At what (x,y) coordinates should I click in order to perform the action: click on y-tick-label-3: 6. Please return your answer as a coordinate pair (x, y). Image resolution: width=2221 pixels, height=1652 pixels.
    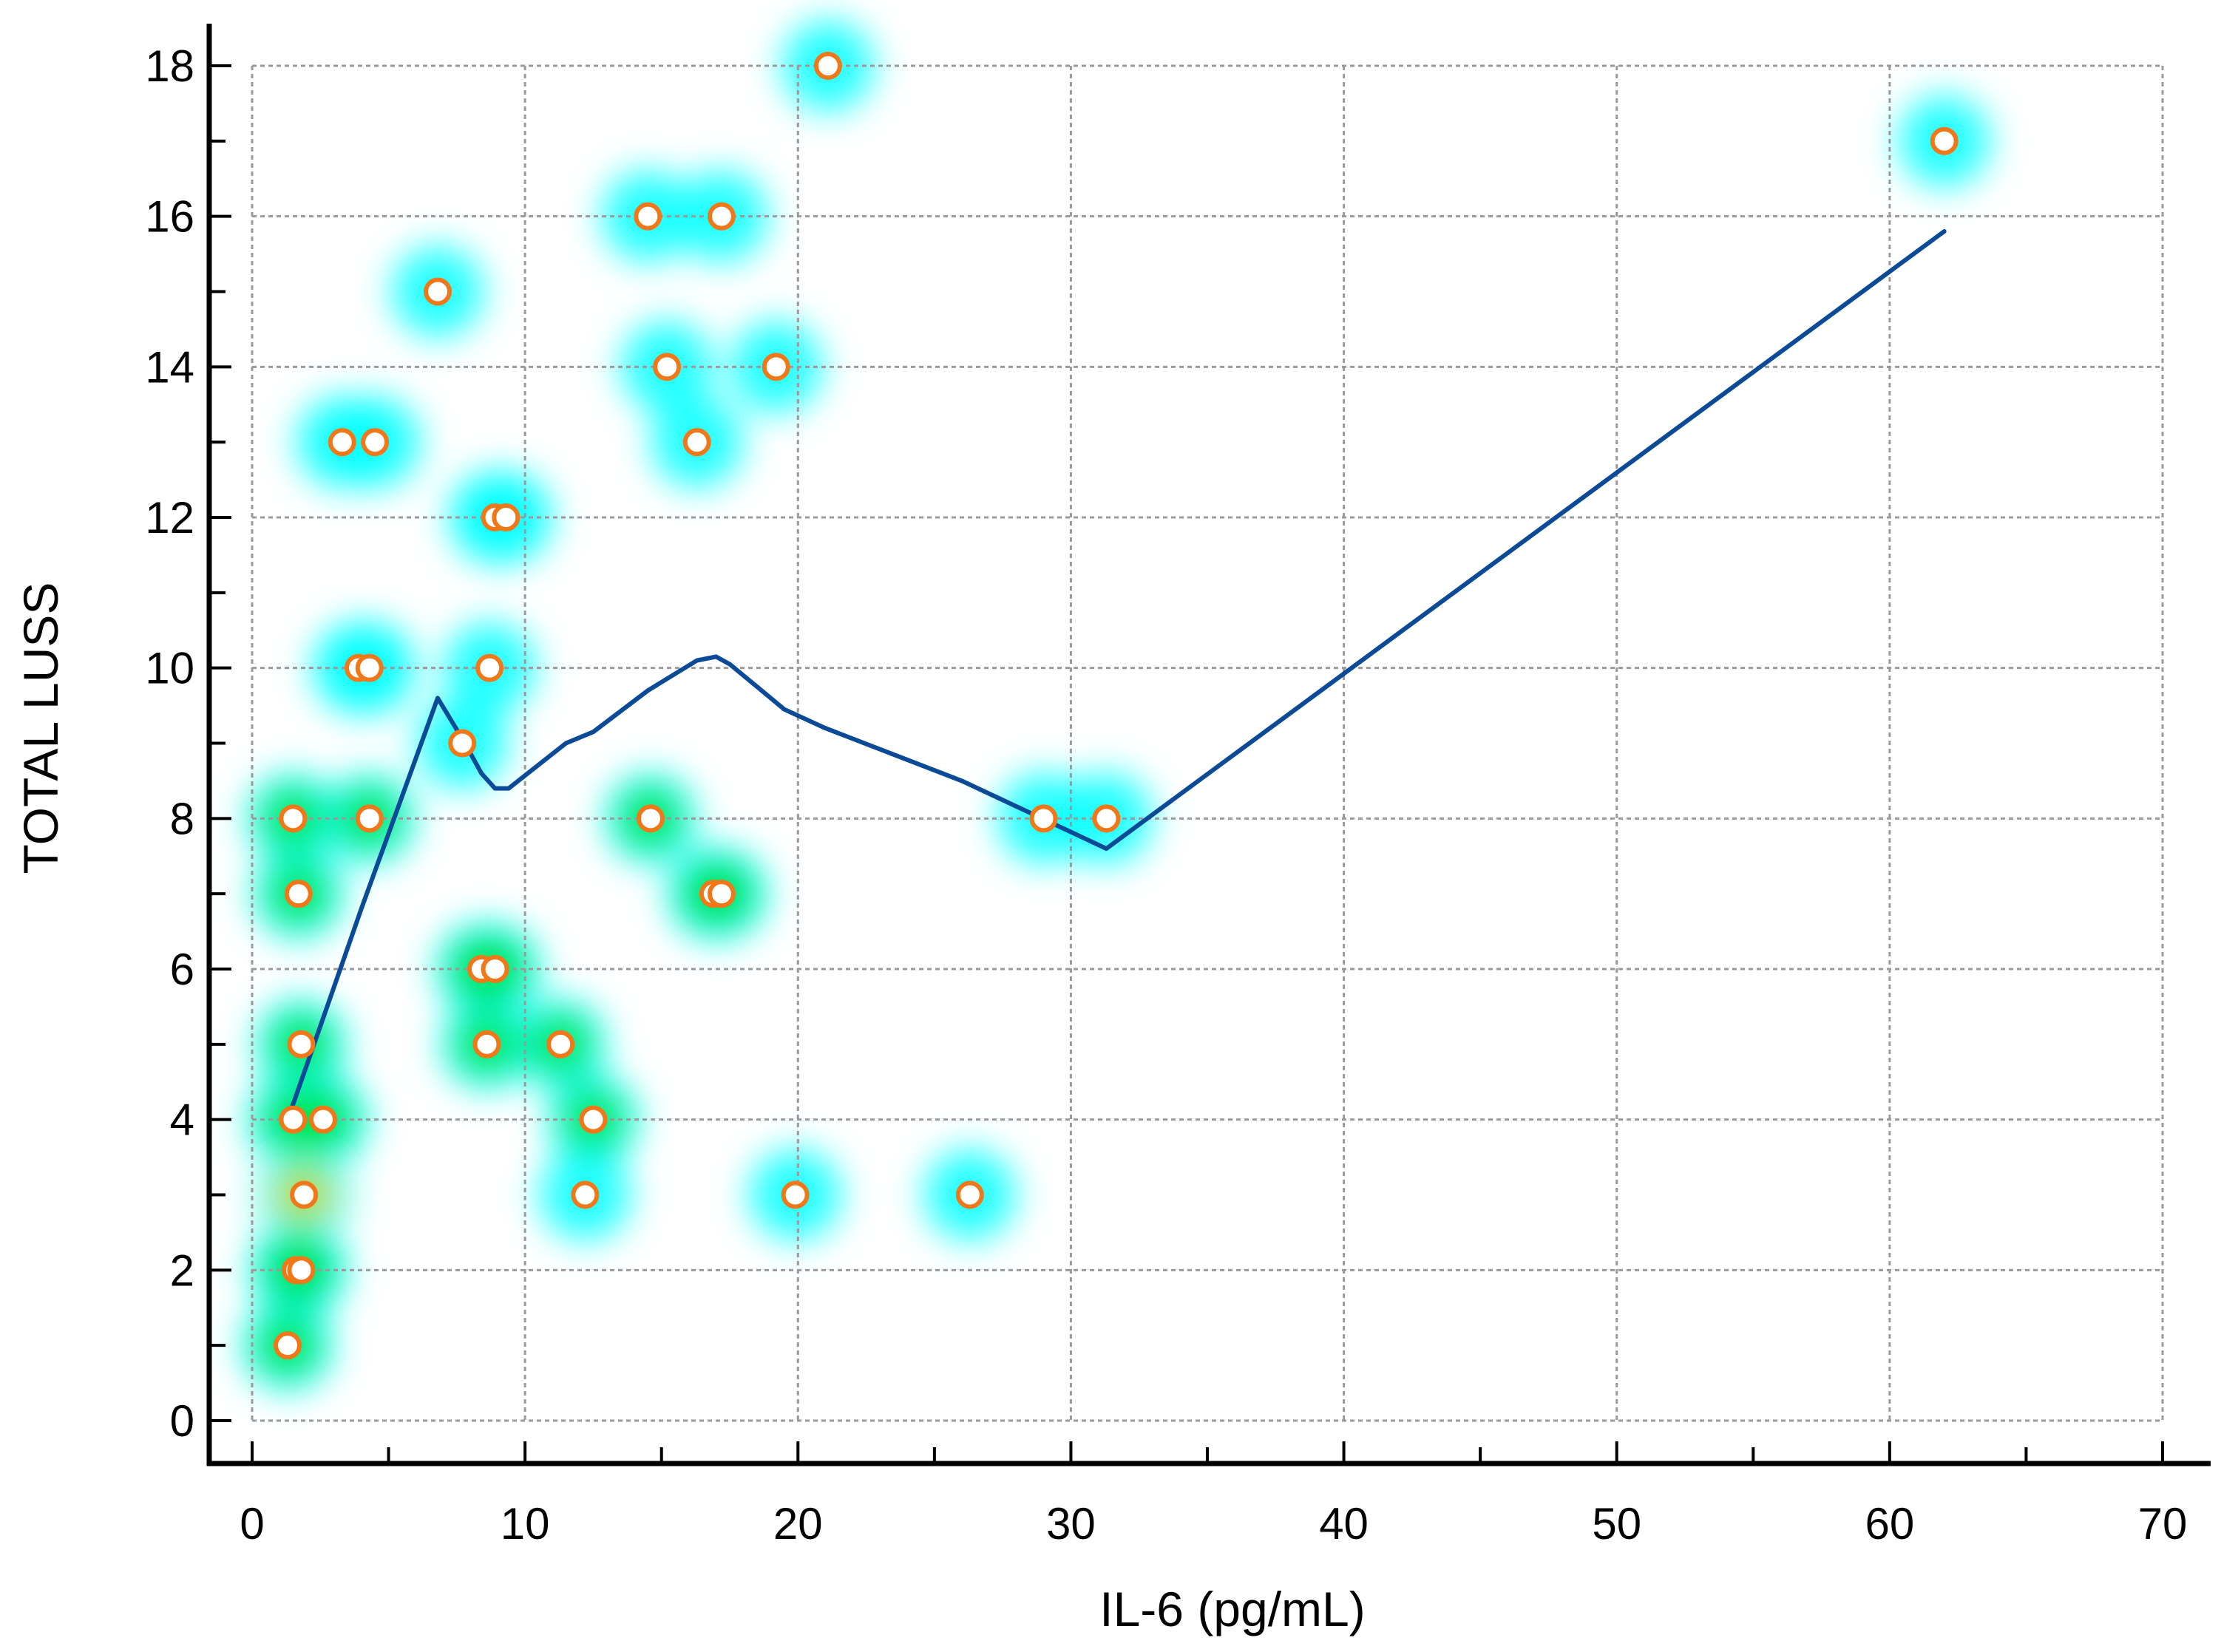
    Looking at the image, I should click on (182, 969).